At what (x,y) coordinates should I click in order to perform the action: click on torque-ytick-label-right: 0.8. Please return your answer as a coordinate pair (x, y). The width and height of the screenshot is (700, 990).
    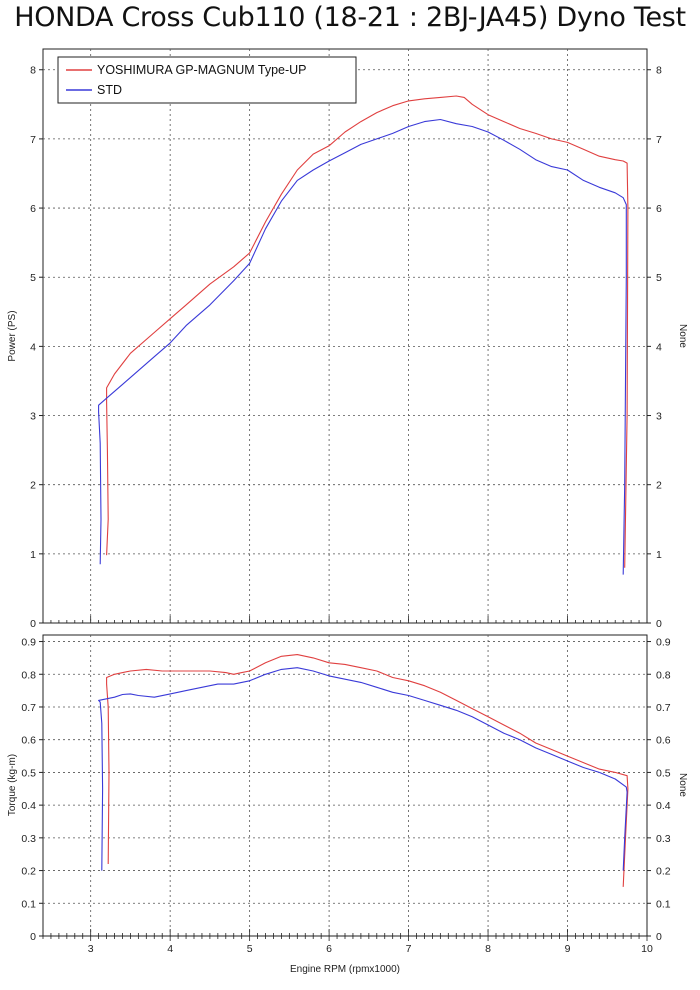
    Looking at the image, I should click on (663, 675).